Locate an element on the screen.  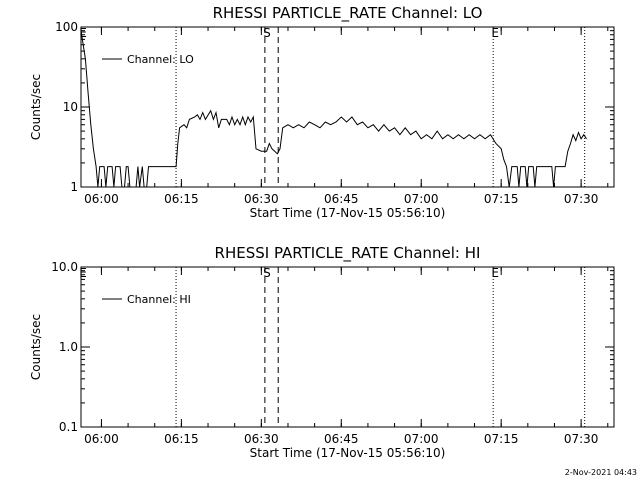
y-tick-label: 1 is located at coordinates (74, 187).